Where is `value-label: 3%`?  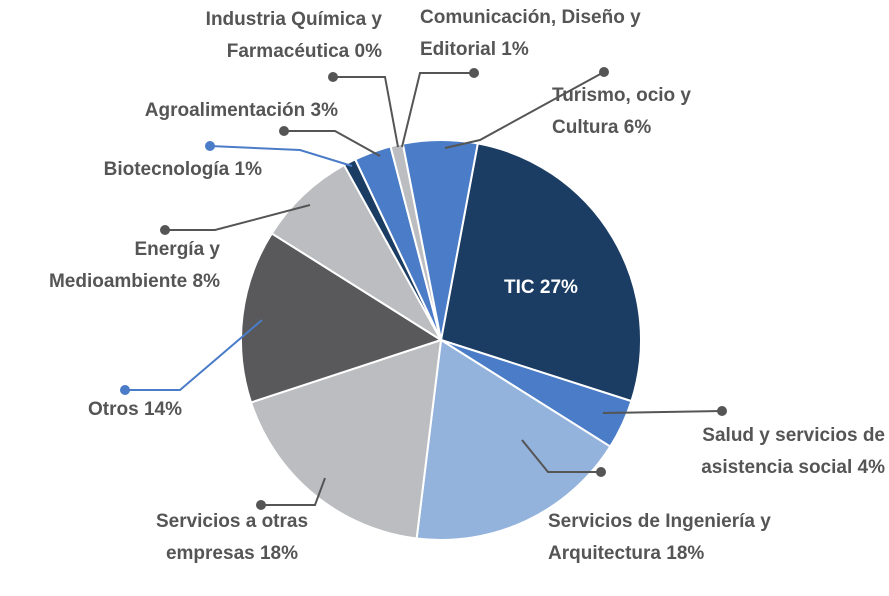
value-label: 3% is located at coordinates (324, 110).